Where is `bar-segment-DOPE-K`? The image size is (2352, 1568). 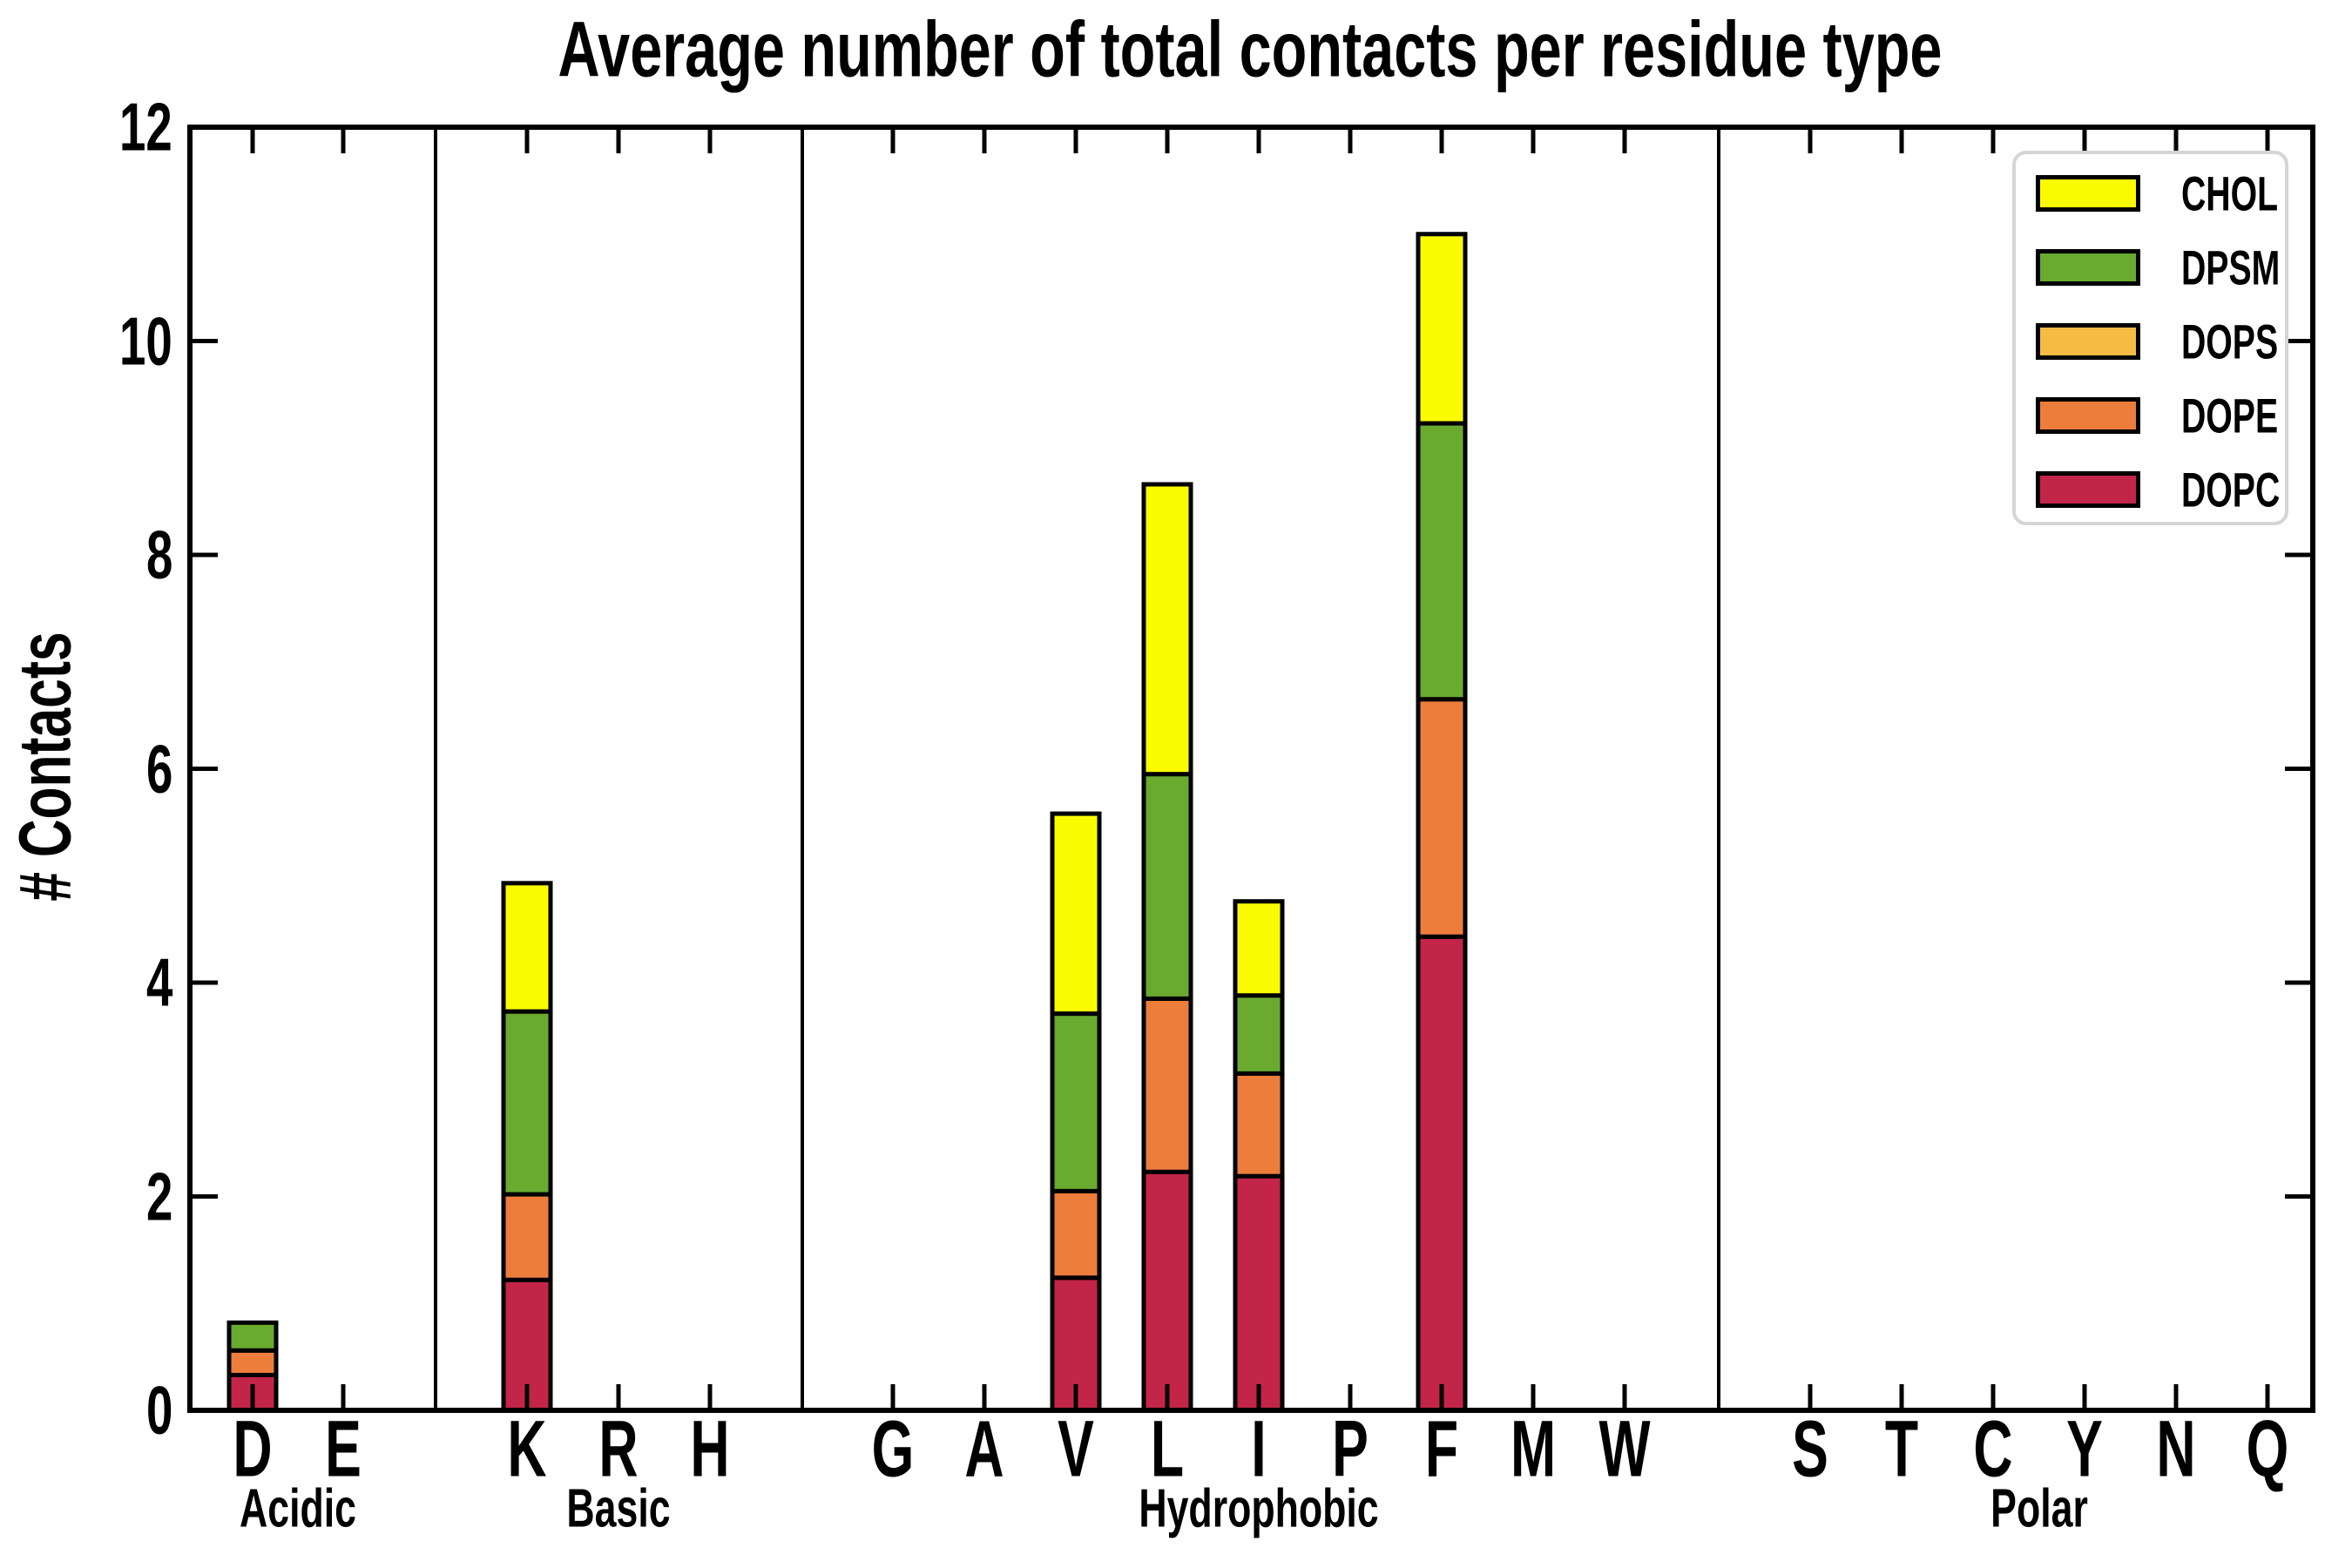
bar-segment-DOPE-K is located at coordinates (527, 1237).